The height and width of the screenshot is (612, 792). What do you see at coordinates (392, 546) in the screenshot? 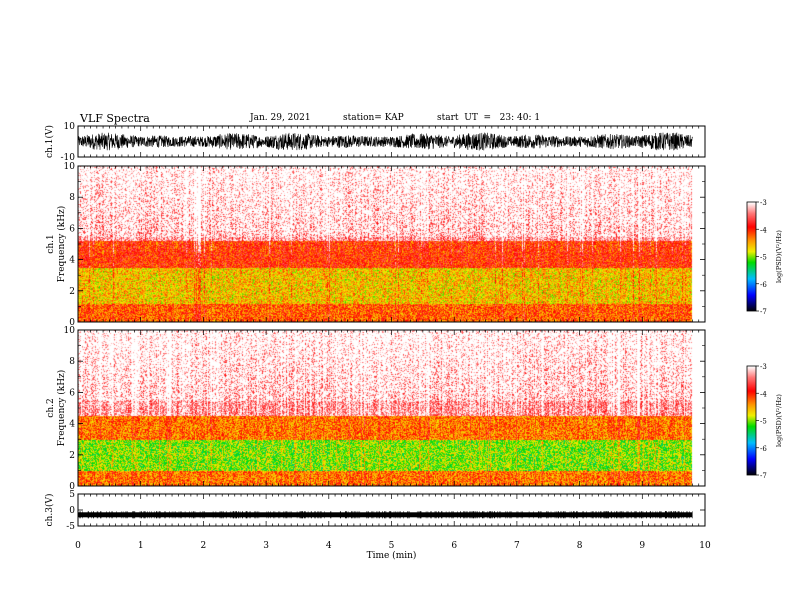
I see `x-tick-label: 5` at bounding box center [392, 546].